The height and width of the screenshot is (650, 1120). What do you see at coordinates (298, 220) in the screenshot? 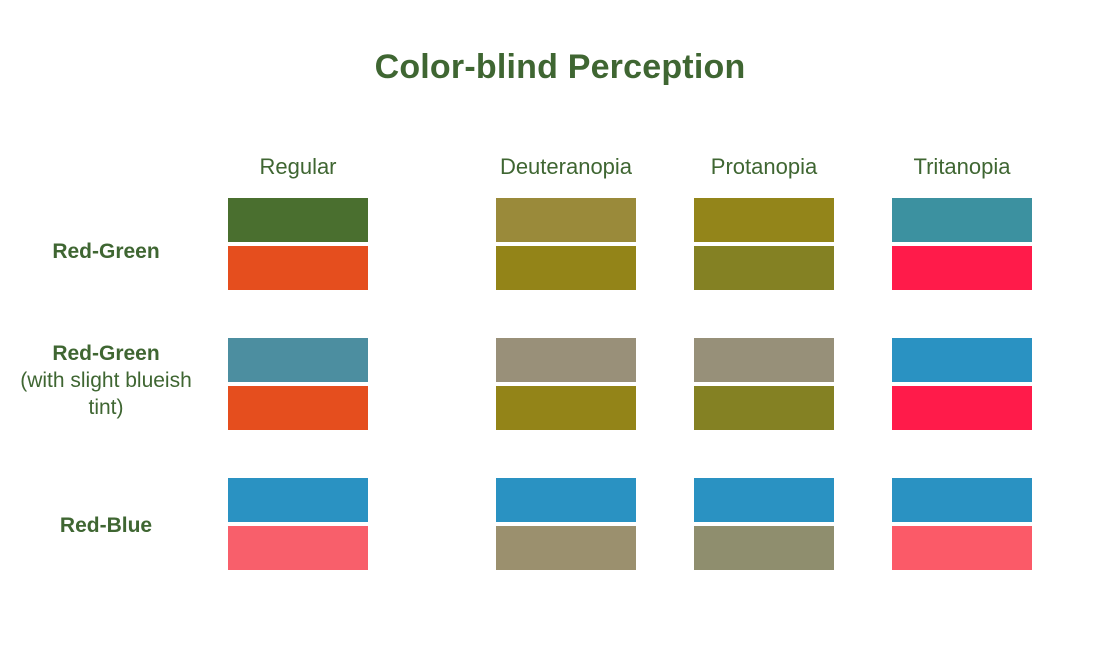
I see `swatch-red-green-regular-top` at bounding box center [298, 220].